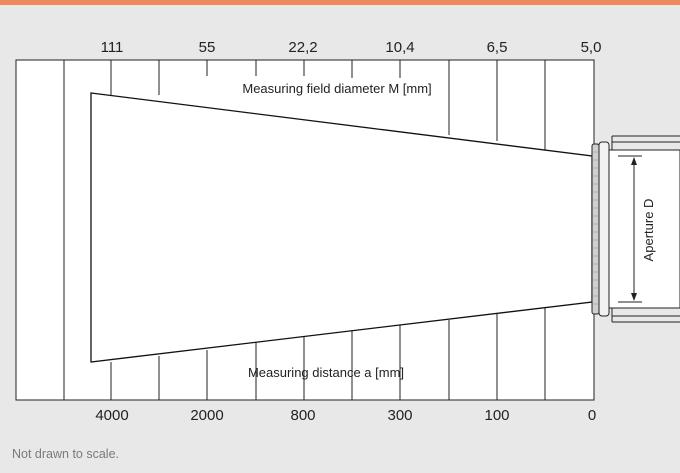  I want to click on sensor-head, so click(635, 229).